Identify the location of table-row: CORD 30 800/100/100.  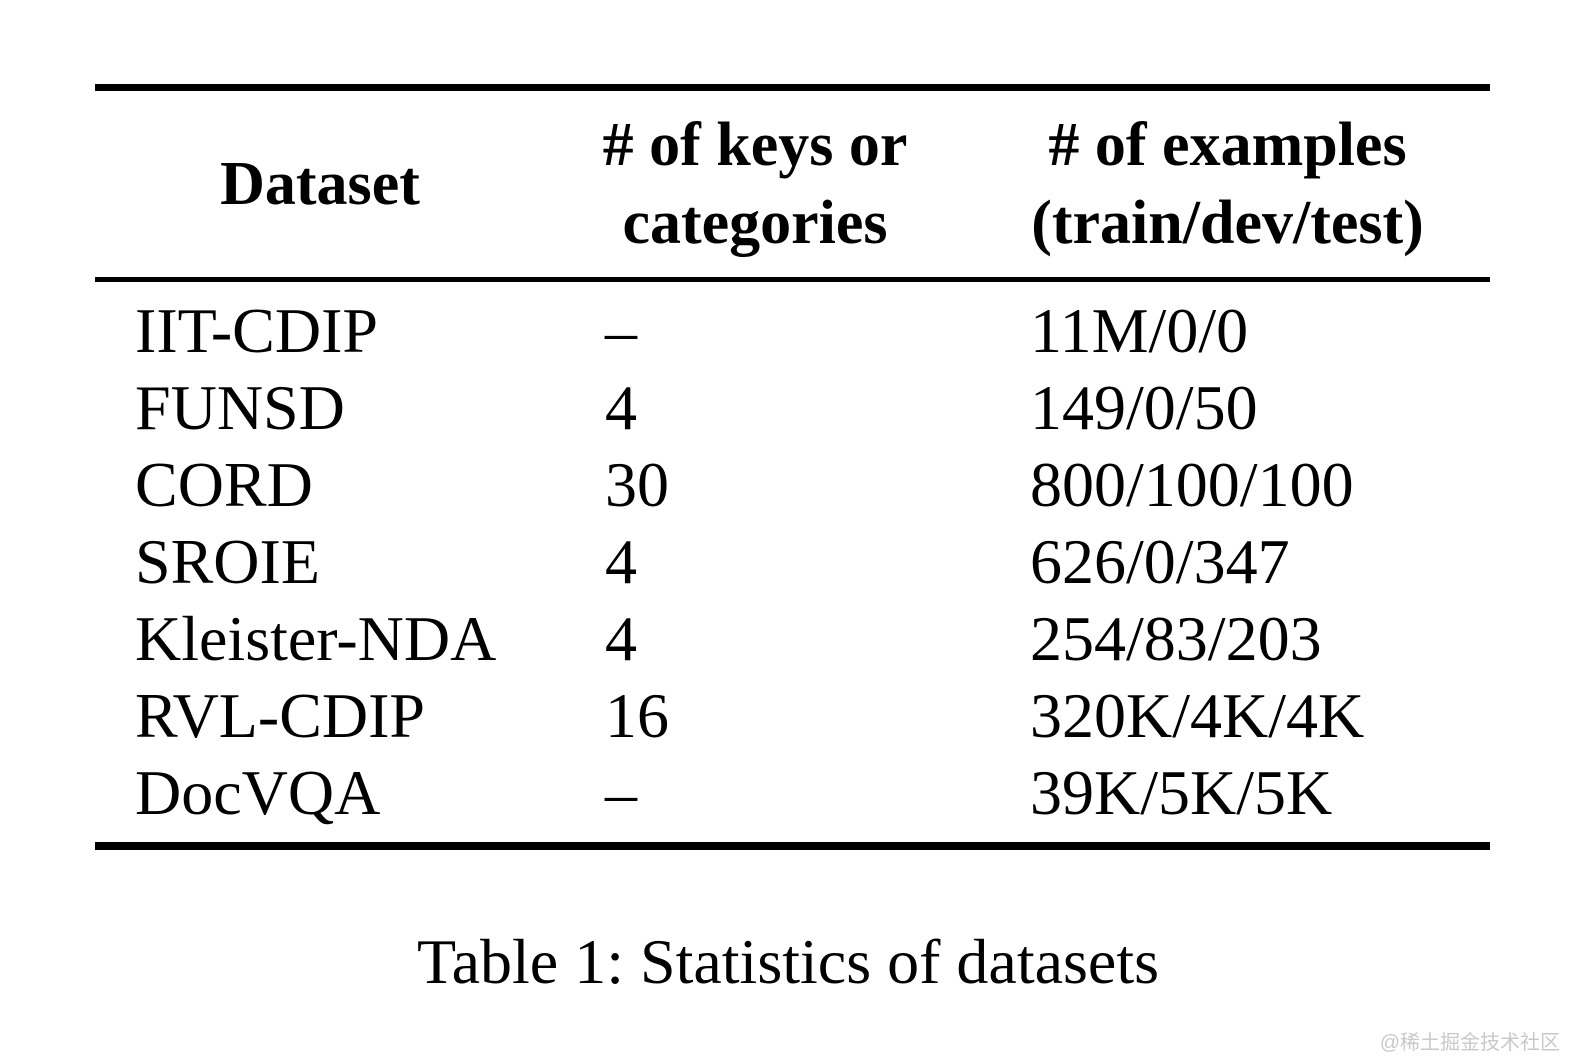
(792, 484).